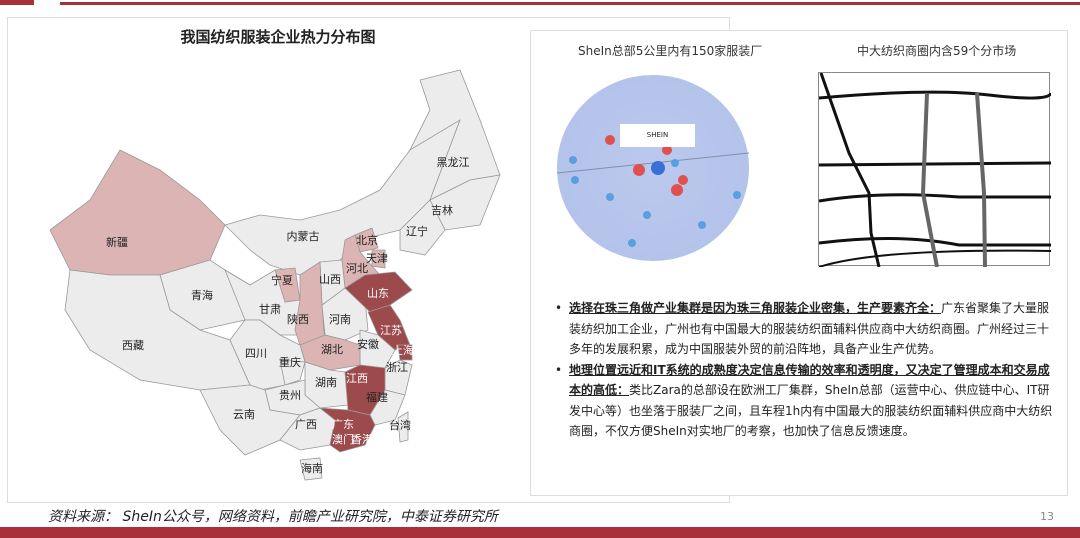  I want to click on province-label: 四川, so click(256, 353).